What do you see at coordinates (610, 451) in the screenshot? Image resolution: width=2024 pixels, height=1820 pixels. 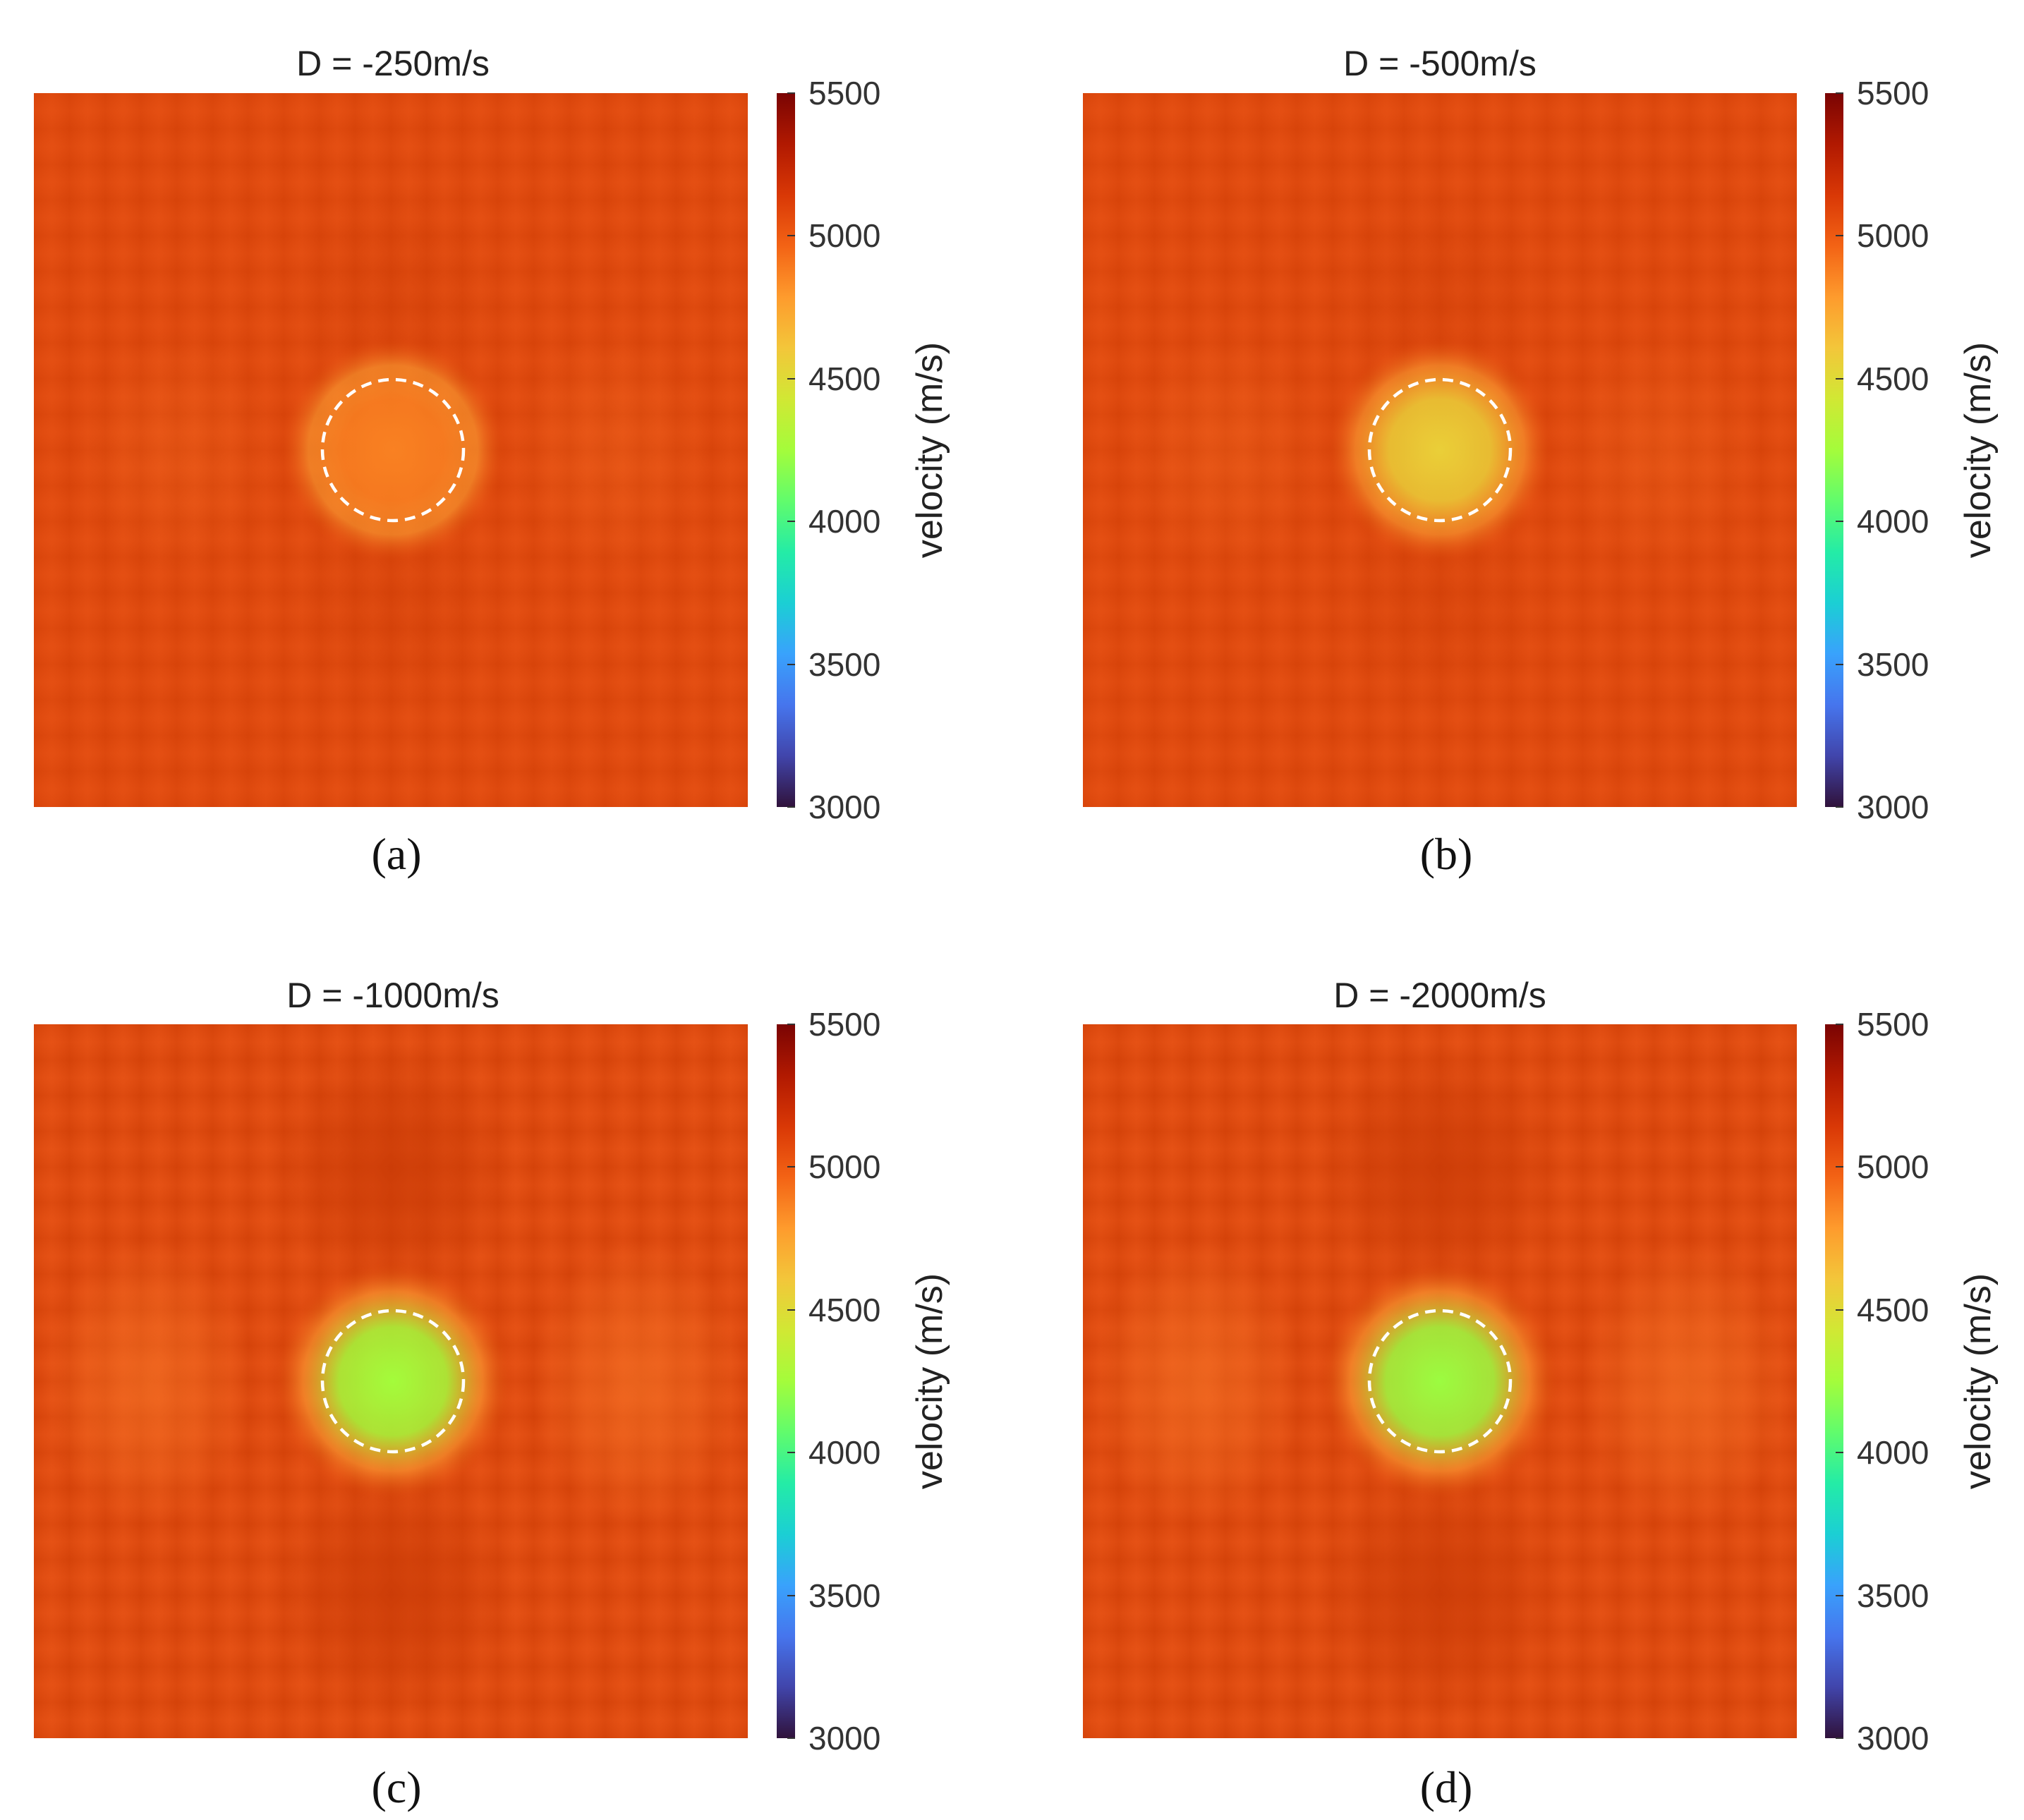 I see `panel-a-lobe-right` at bounding box center [610, 451].